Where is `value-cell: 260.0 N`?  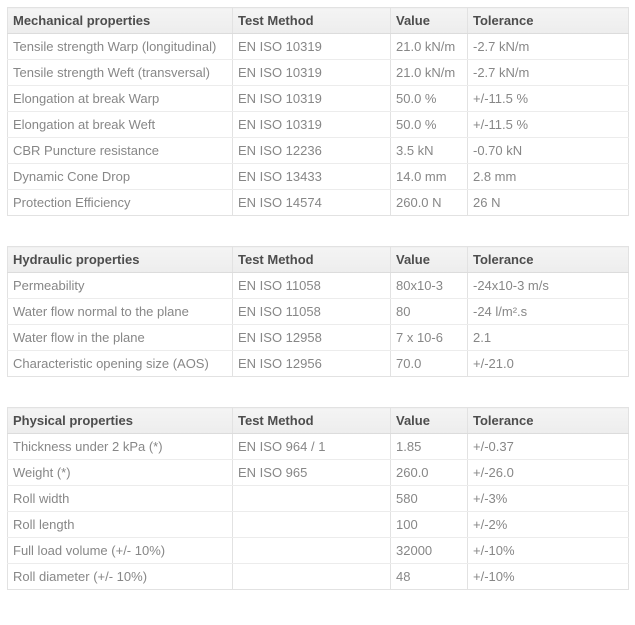
value-cell: 260.0 N is located at coordinates (429, 202).